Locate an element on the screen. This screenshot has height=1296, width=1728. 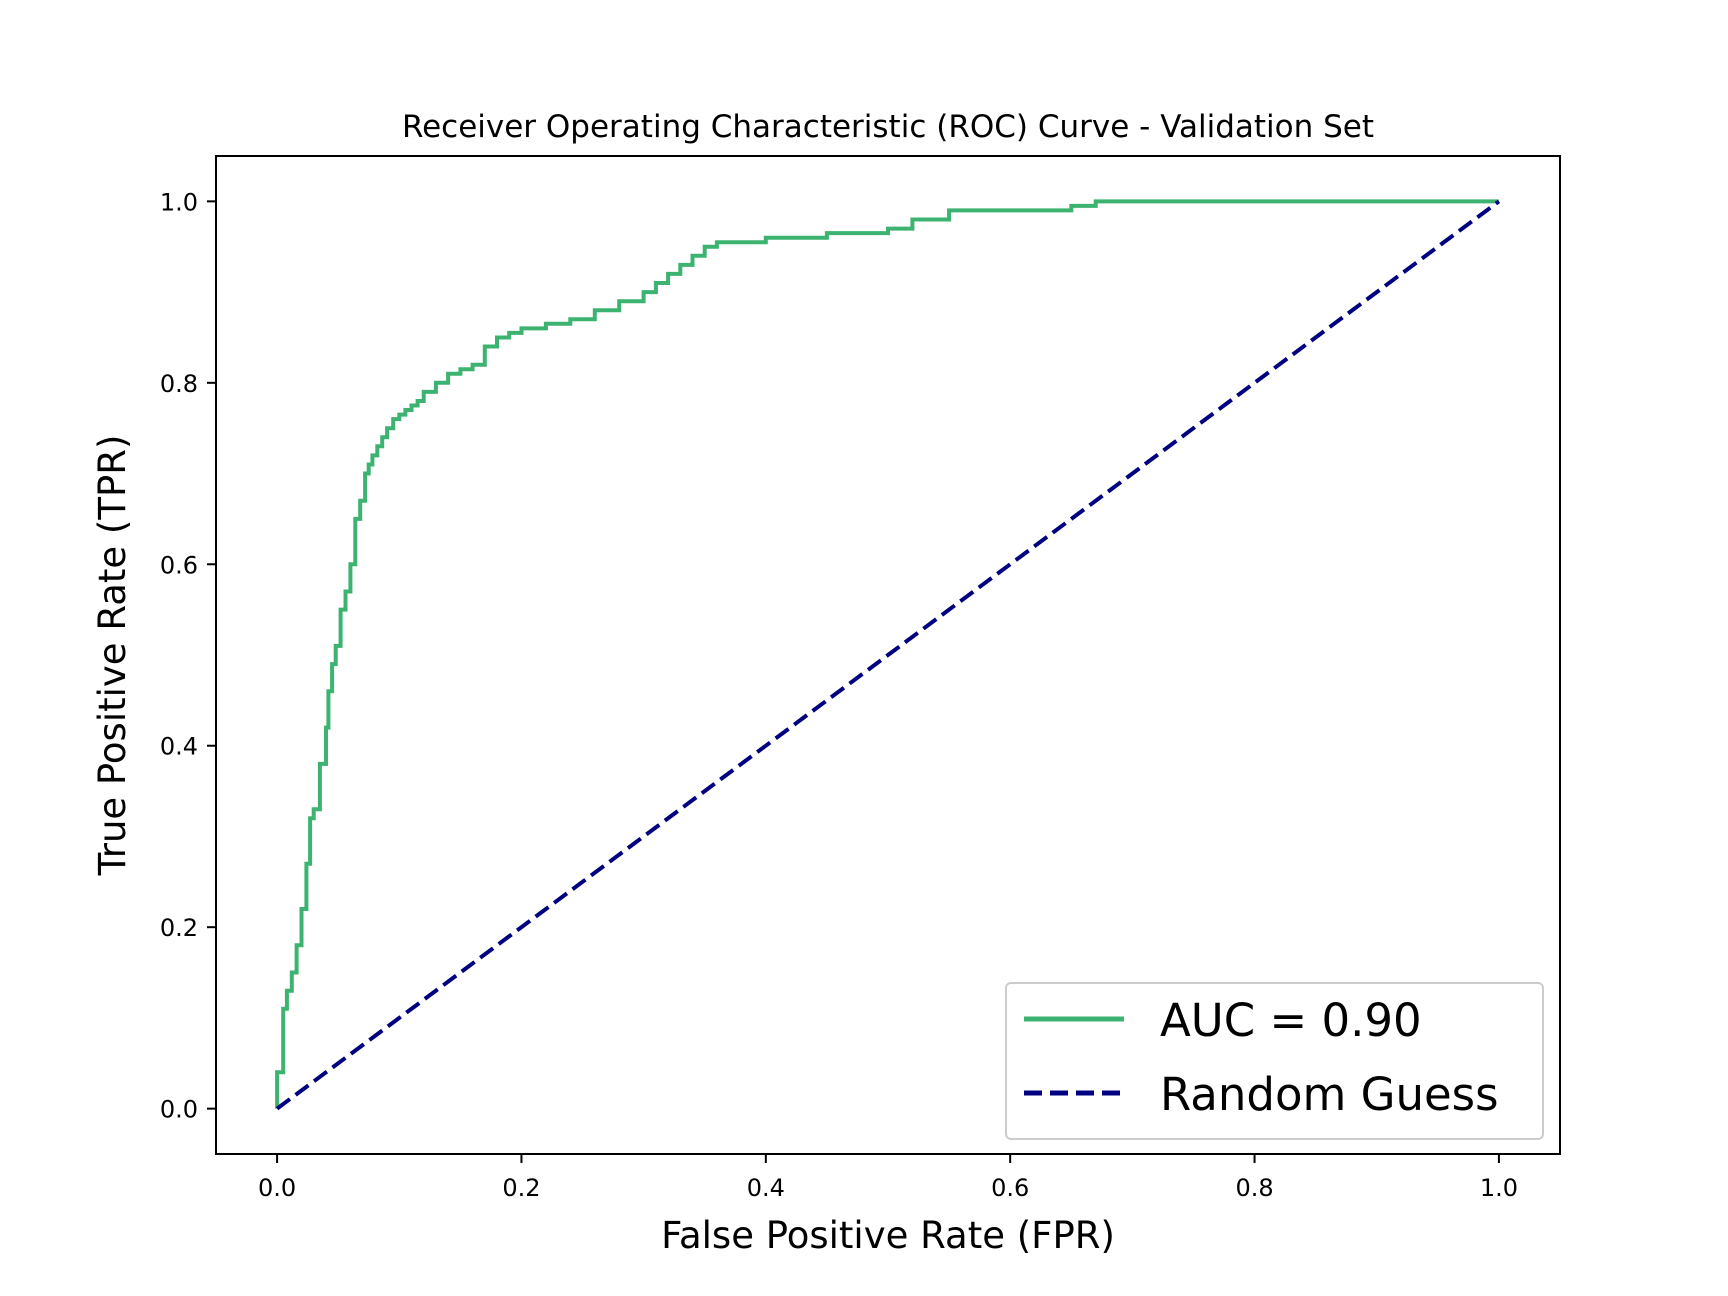
y-tick-label: 0.4 is located at coordinates (179, 747).